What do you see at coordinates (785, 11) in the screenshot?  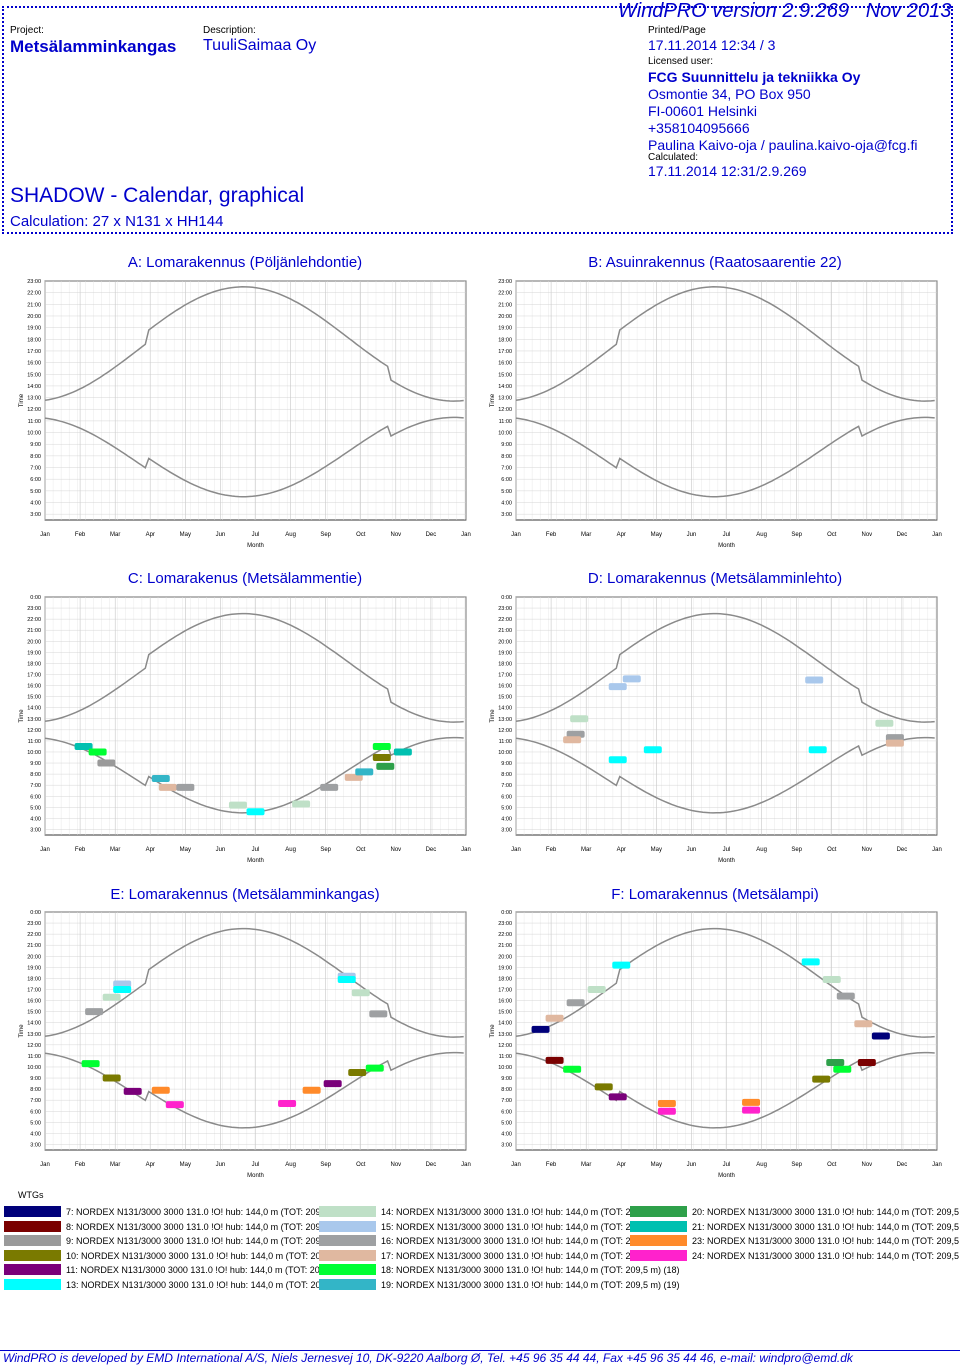 I see `version-text: WindPRO version 2.9.269 Nov 2013` at bounding box center [785, 11].